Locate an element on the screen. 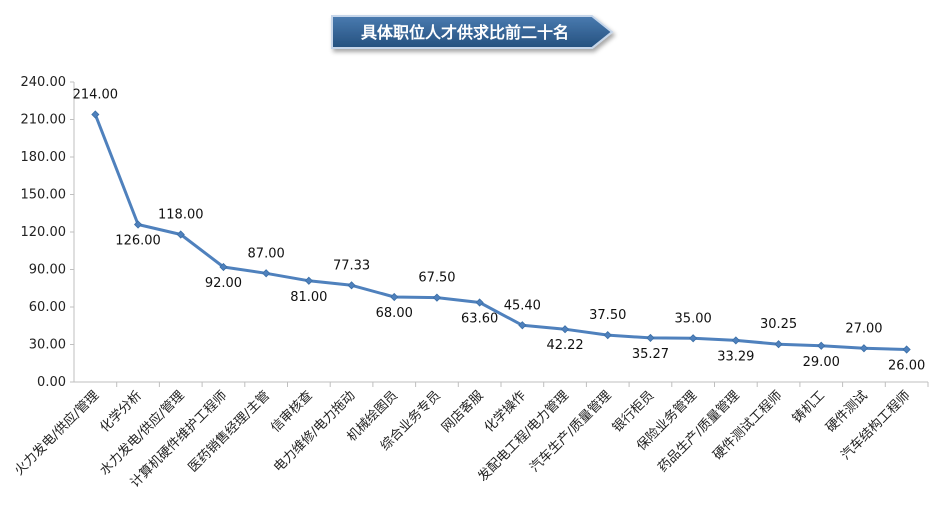  data-label: 214.00 is located at coordinates (96, 95).